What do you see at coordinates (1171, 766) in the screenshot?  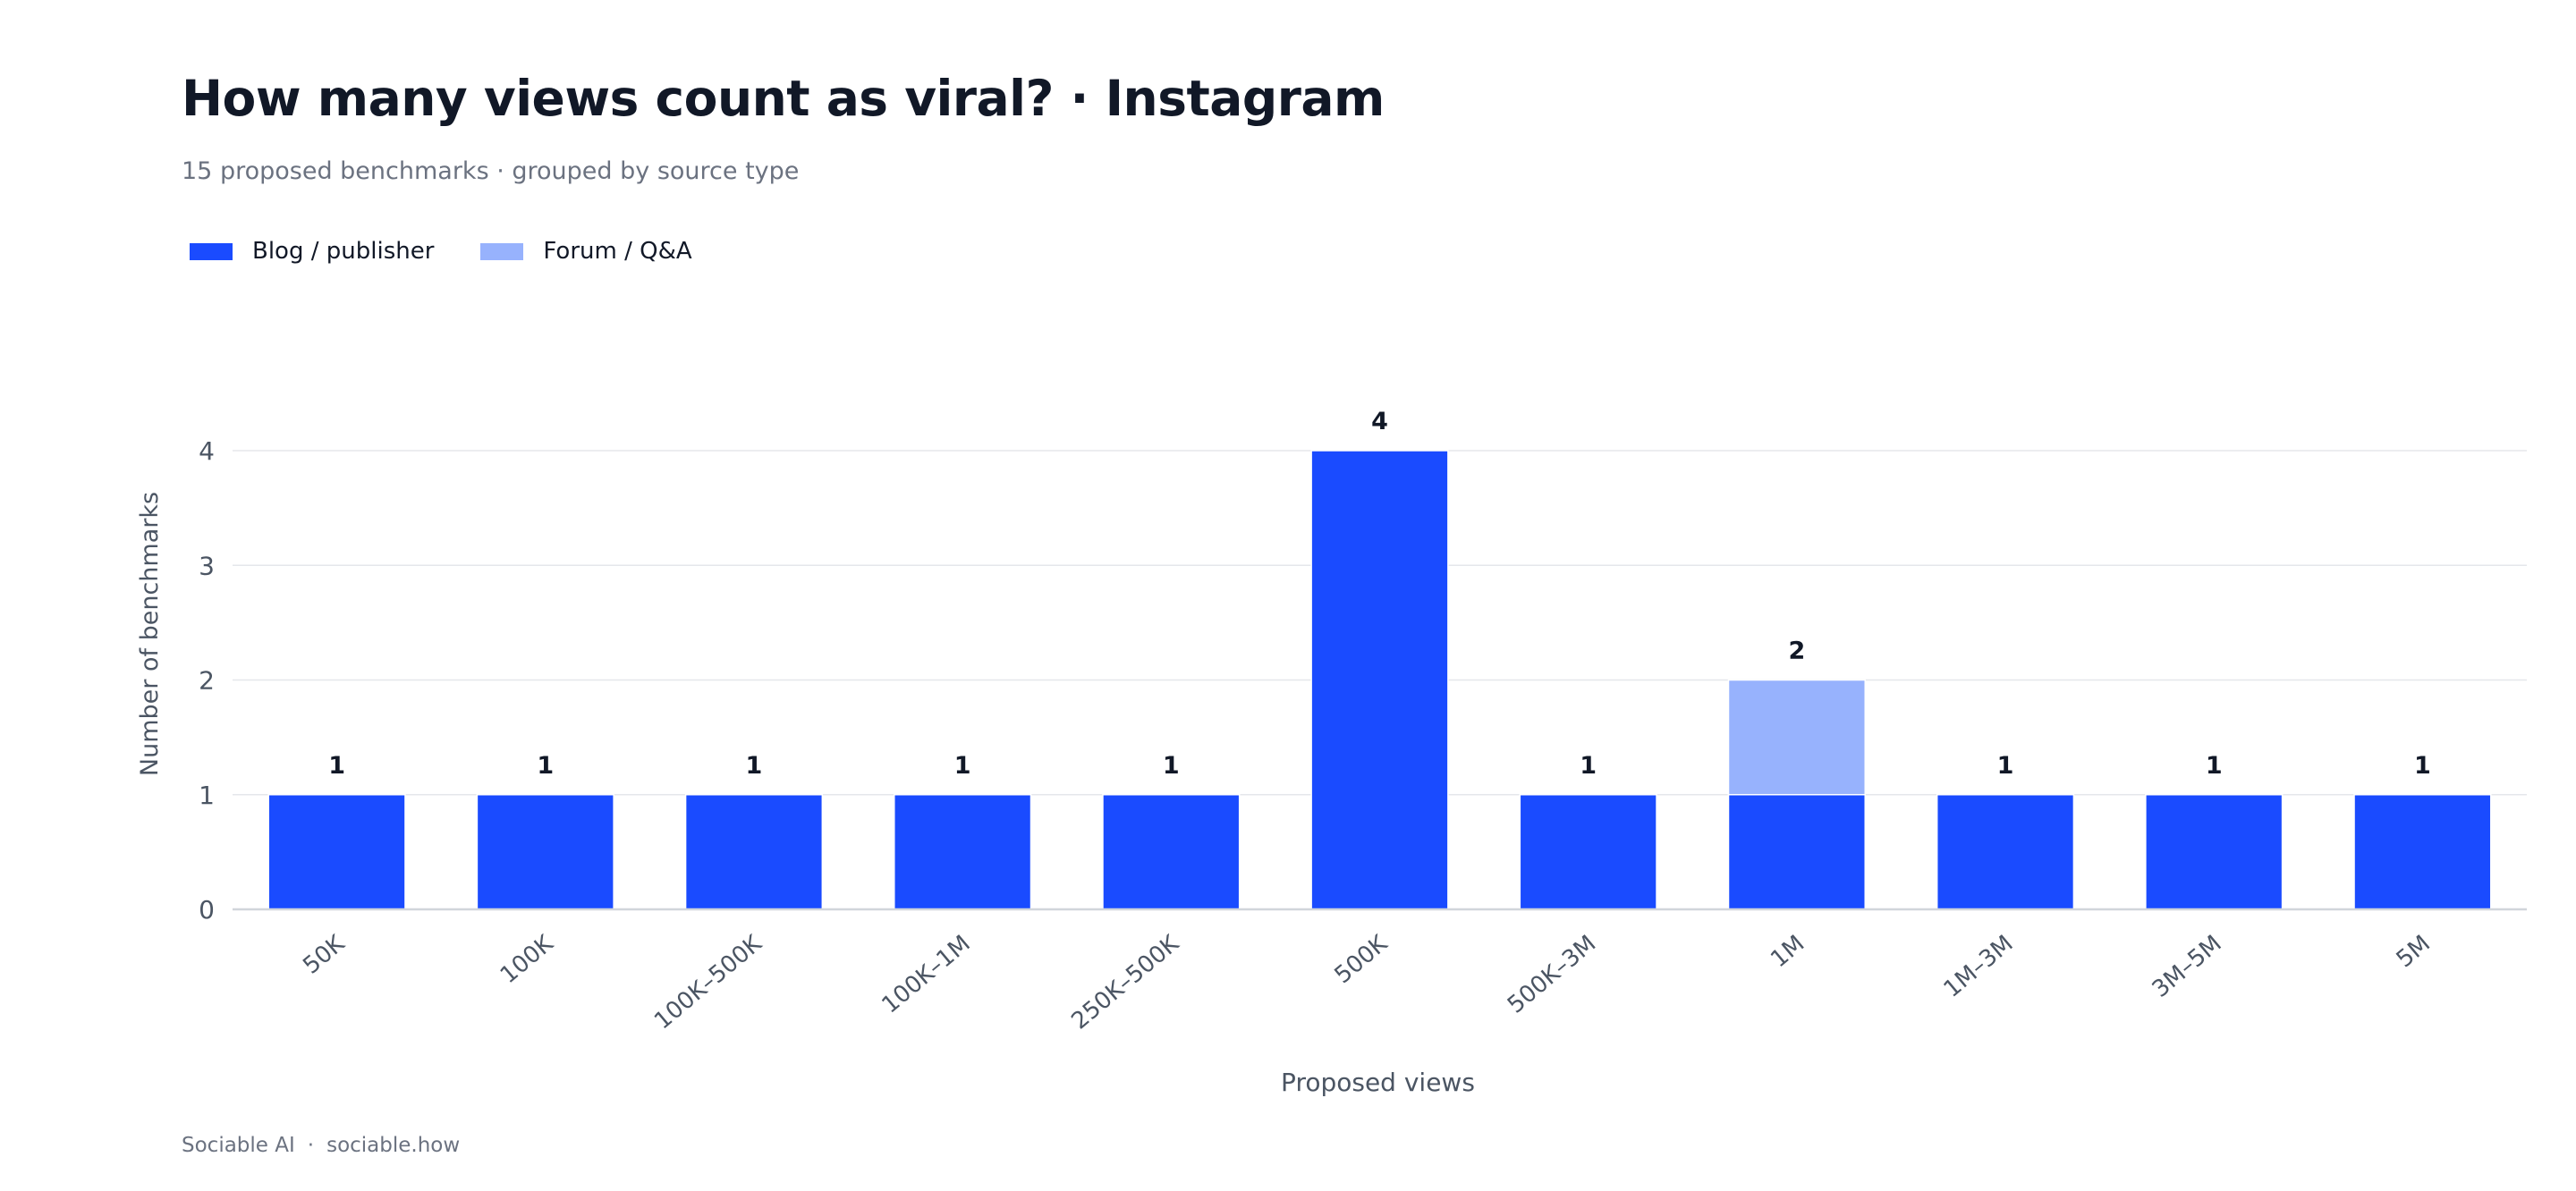 I see `bar-total-label-4: 1` at bounding box center [1171, 766].